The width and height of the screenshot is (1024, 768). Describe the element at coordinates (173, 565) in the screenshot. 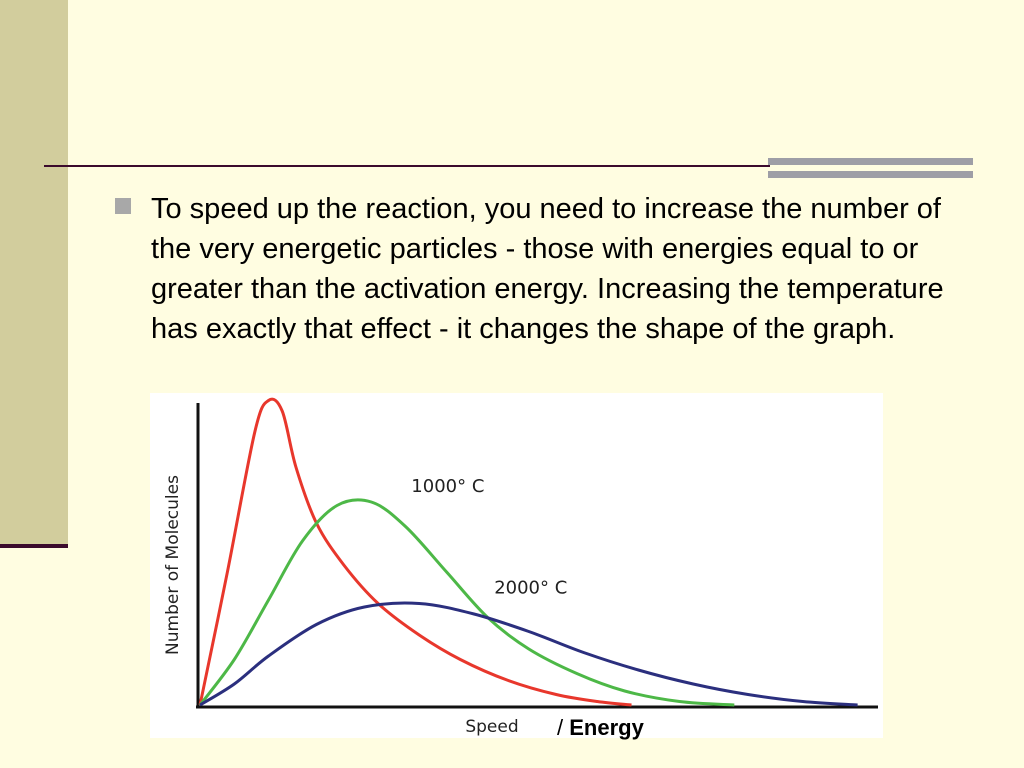

I see `y-axis-label: Number of Molecules` at that location.